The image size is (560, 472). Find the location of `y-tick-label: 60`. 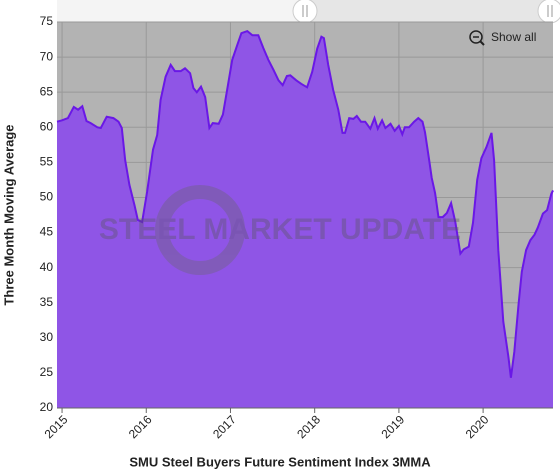

y-tick-label: 60 is located at coordinates (47, 126).